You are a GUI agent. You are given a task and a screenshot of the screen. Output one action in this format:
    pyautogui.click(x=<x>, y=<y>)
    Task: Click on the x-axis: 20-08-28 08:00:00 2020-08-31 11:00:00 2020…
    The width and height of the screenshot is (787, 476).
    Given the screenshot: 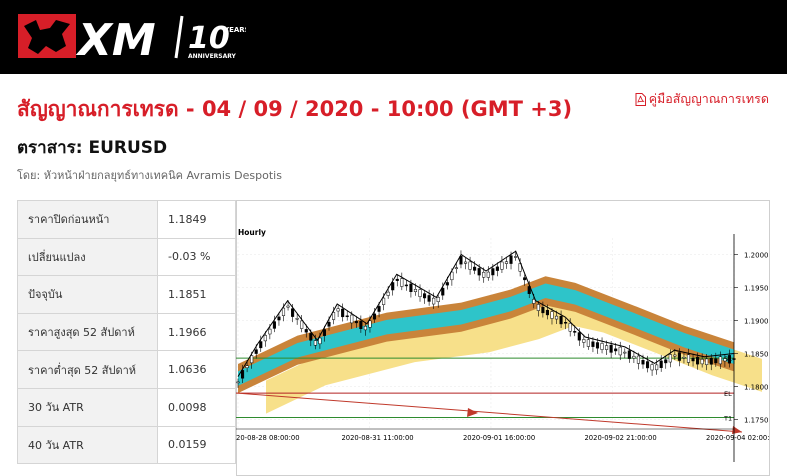 What is the action you would take?
    pyautogui.click(x=503, y=435)
    